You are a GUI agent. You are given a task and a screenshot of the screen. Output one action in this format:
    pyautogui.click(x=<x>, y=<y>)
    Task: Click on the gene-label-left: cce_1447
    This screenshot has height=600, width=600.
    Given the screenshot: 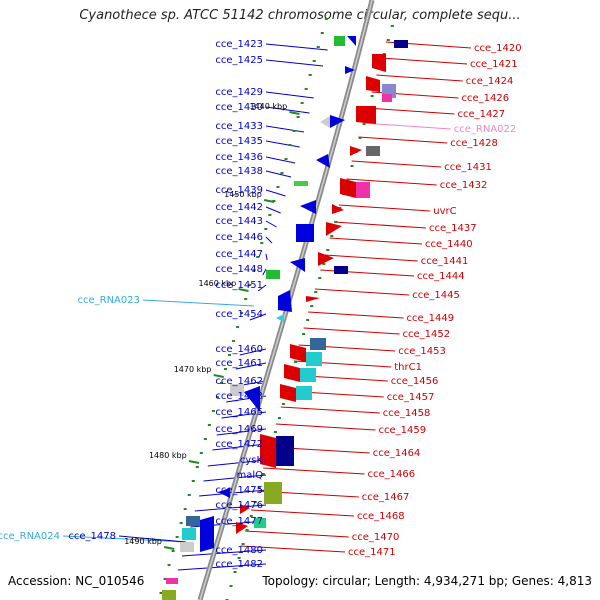 What is the action you would take?
    pyautogui.click(x=239, y=254)
    